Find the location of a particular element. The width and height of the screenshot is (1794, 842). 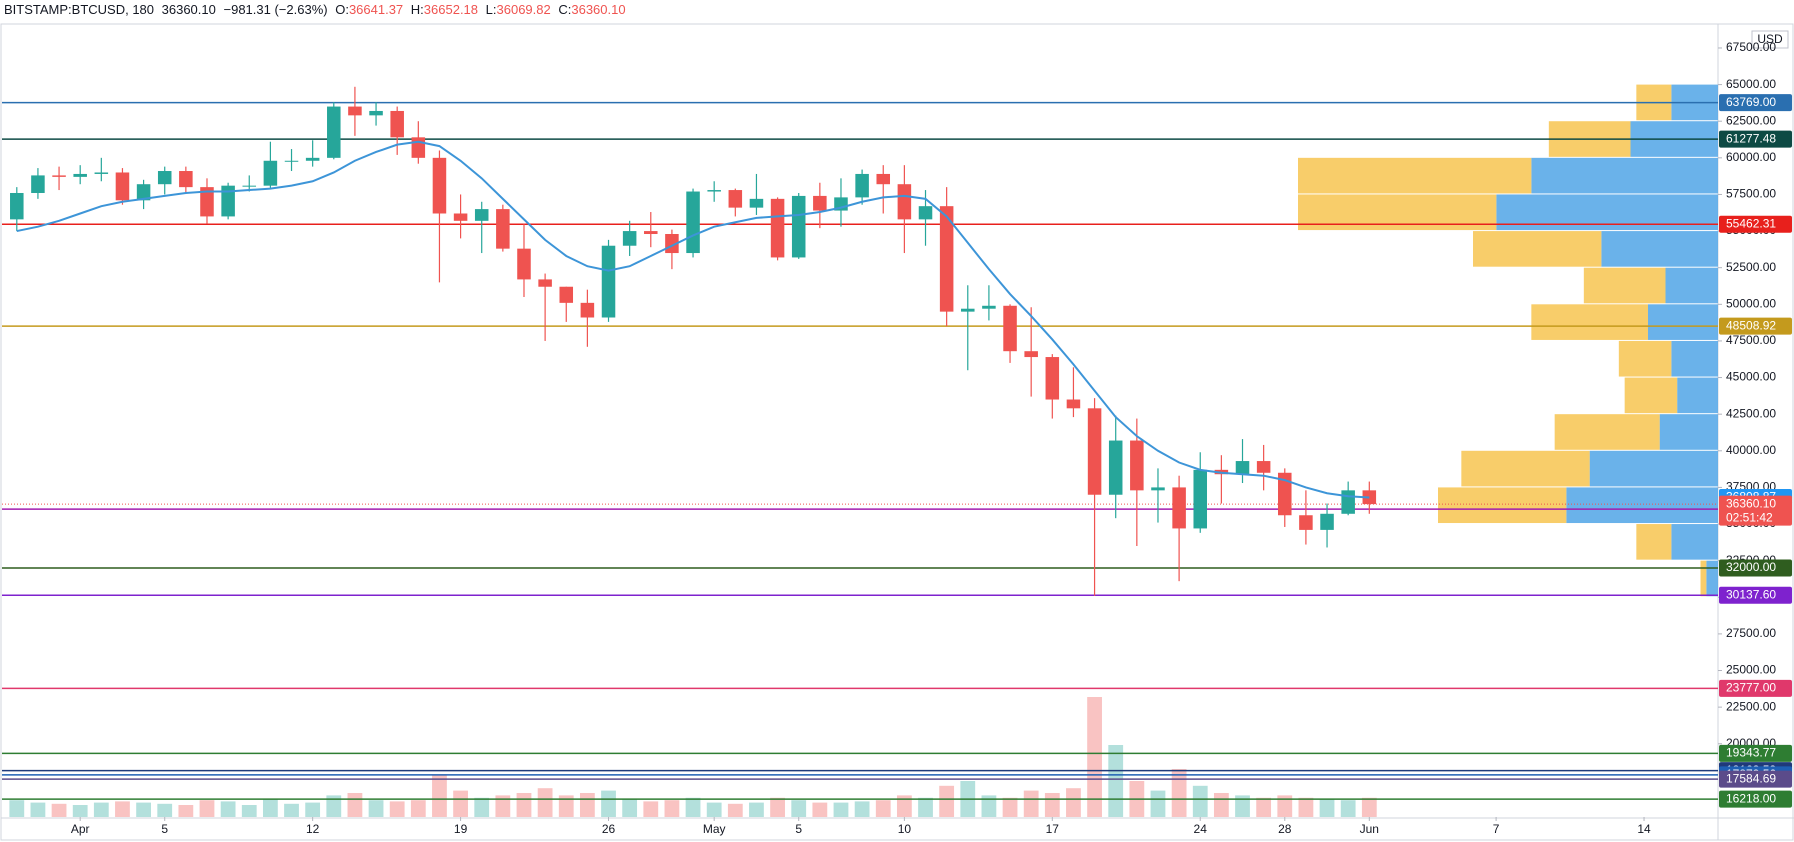

price-label: 36360.10 is located at coordinates (1751, 503).